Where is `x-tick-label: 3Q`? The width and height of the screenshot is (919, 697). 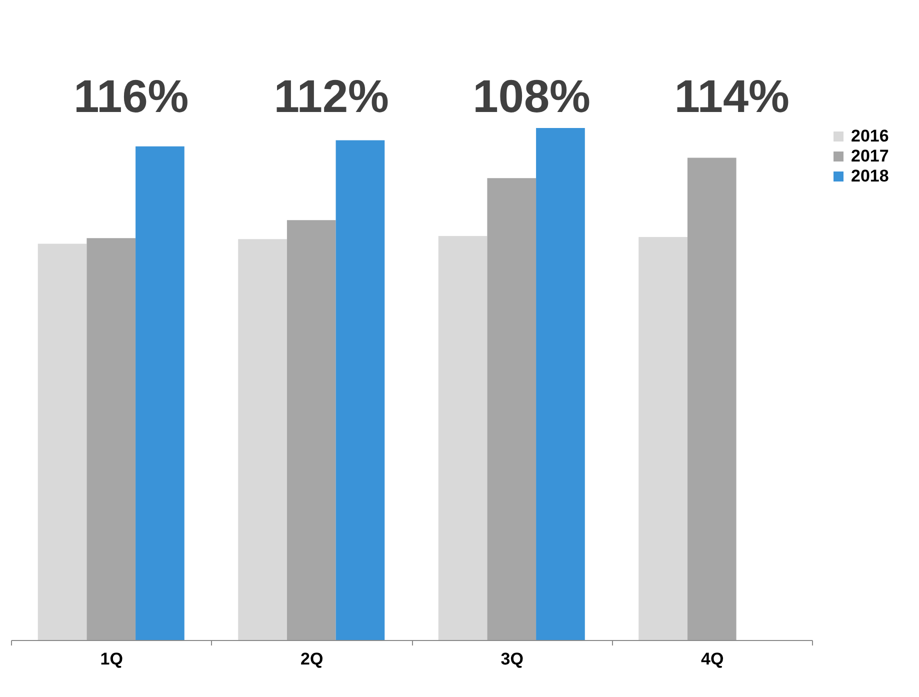 x-tick-label: 3Q is located at coordinates (512, 659).